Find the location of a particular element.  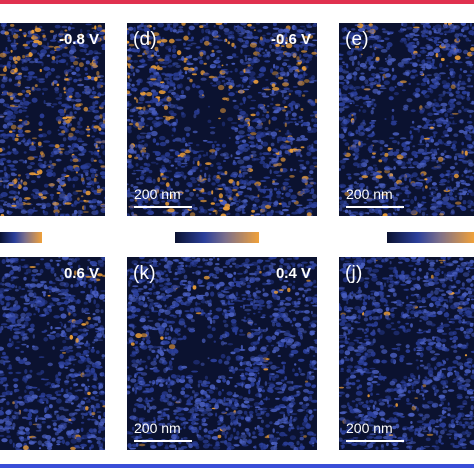

map-panel-top-left: -0.8 V is located at coordinates (52, 119).